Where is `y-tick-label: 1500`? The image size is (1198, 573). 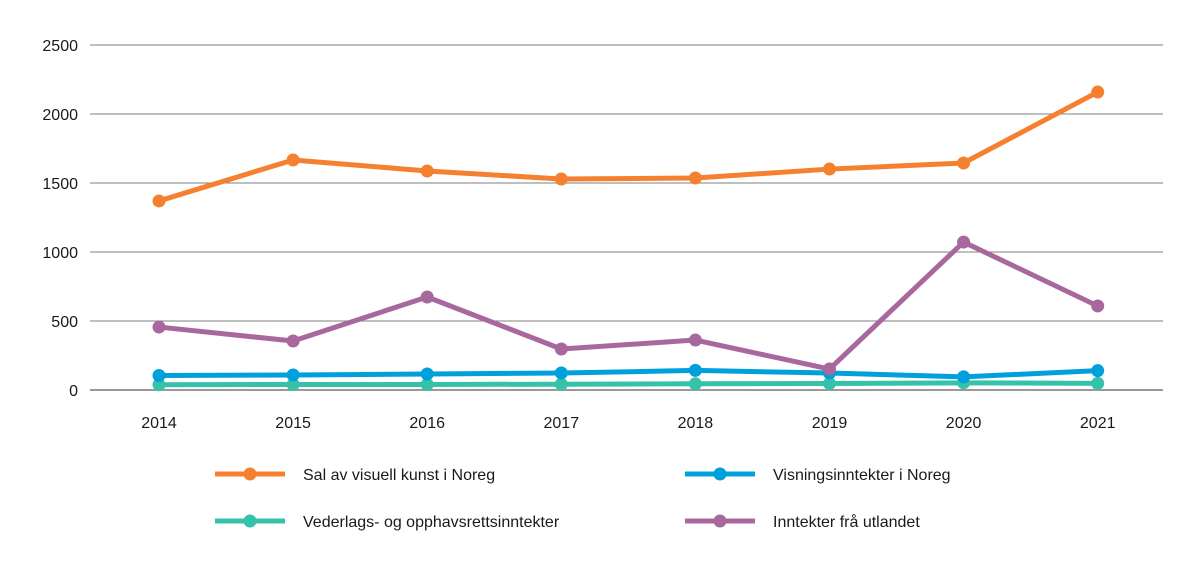
y-tick-label: 1500 is located at coordinates (60, 184).